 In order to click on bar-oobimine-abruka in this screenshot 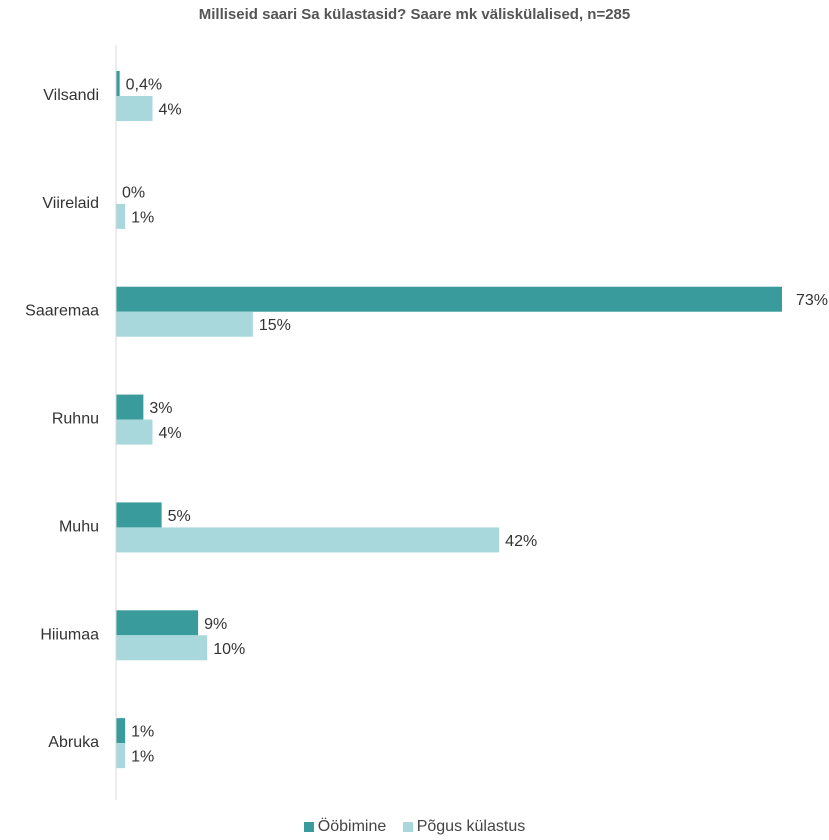, I will do `click(121, 731)`.